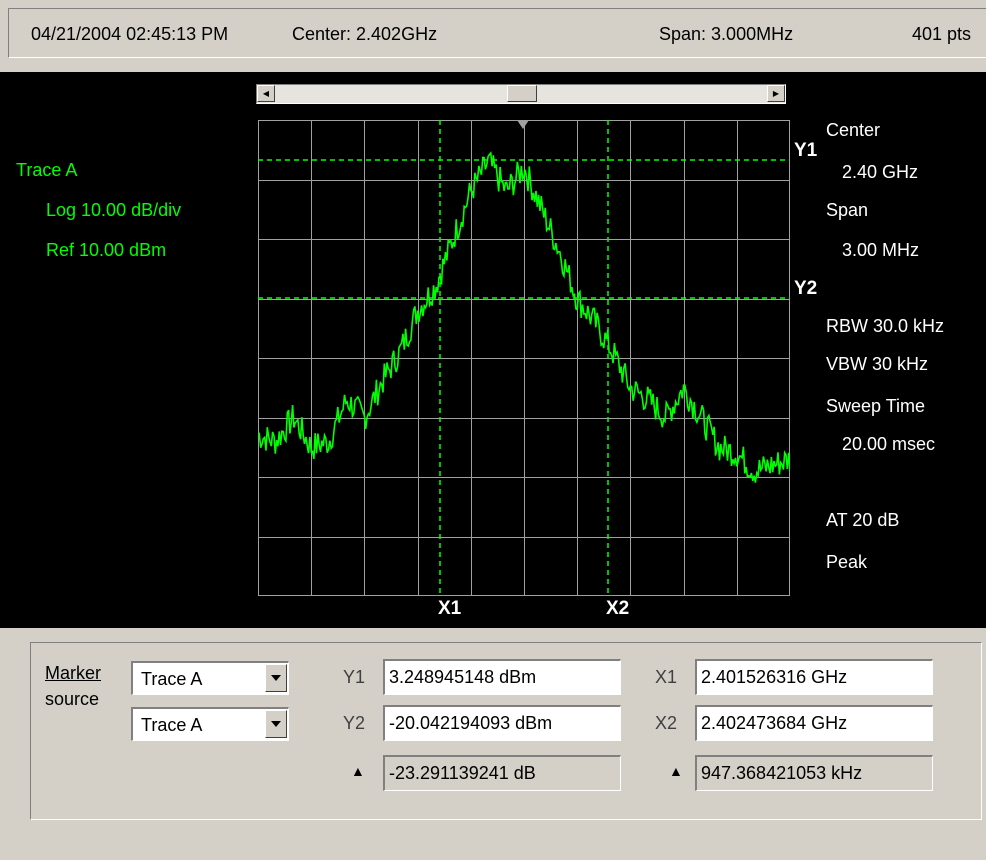 The image size is (986, 860). I want to click on marker-source-select-1-value: Trace A, so click(172, 679).